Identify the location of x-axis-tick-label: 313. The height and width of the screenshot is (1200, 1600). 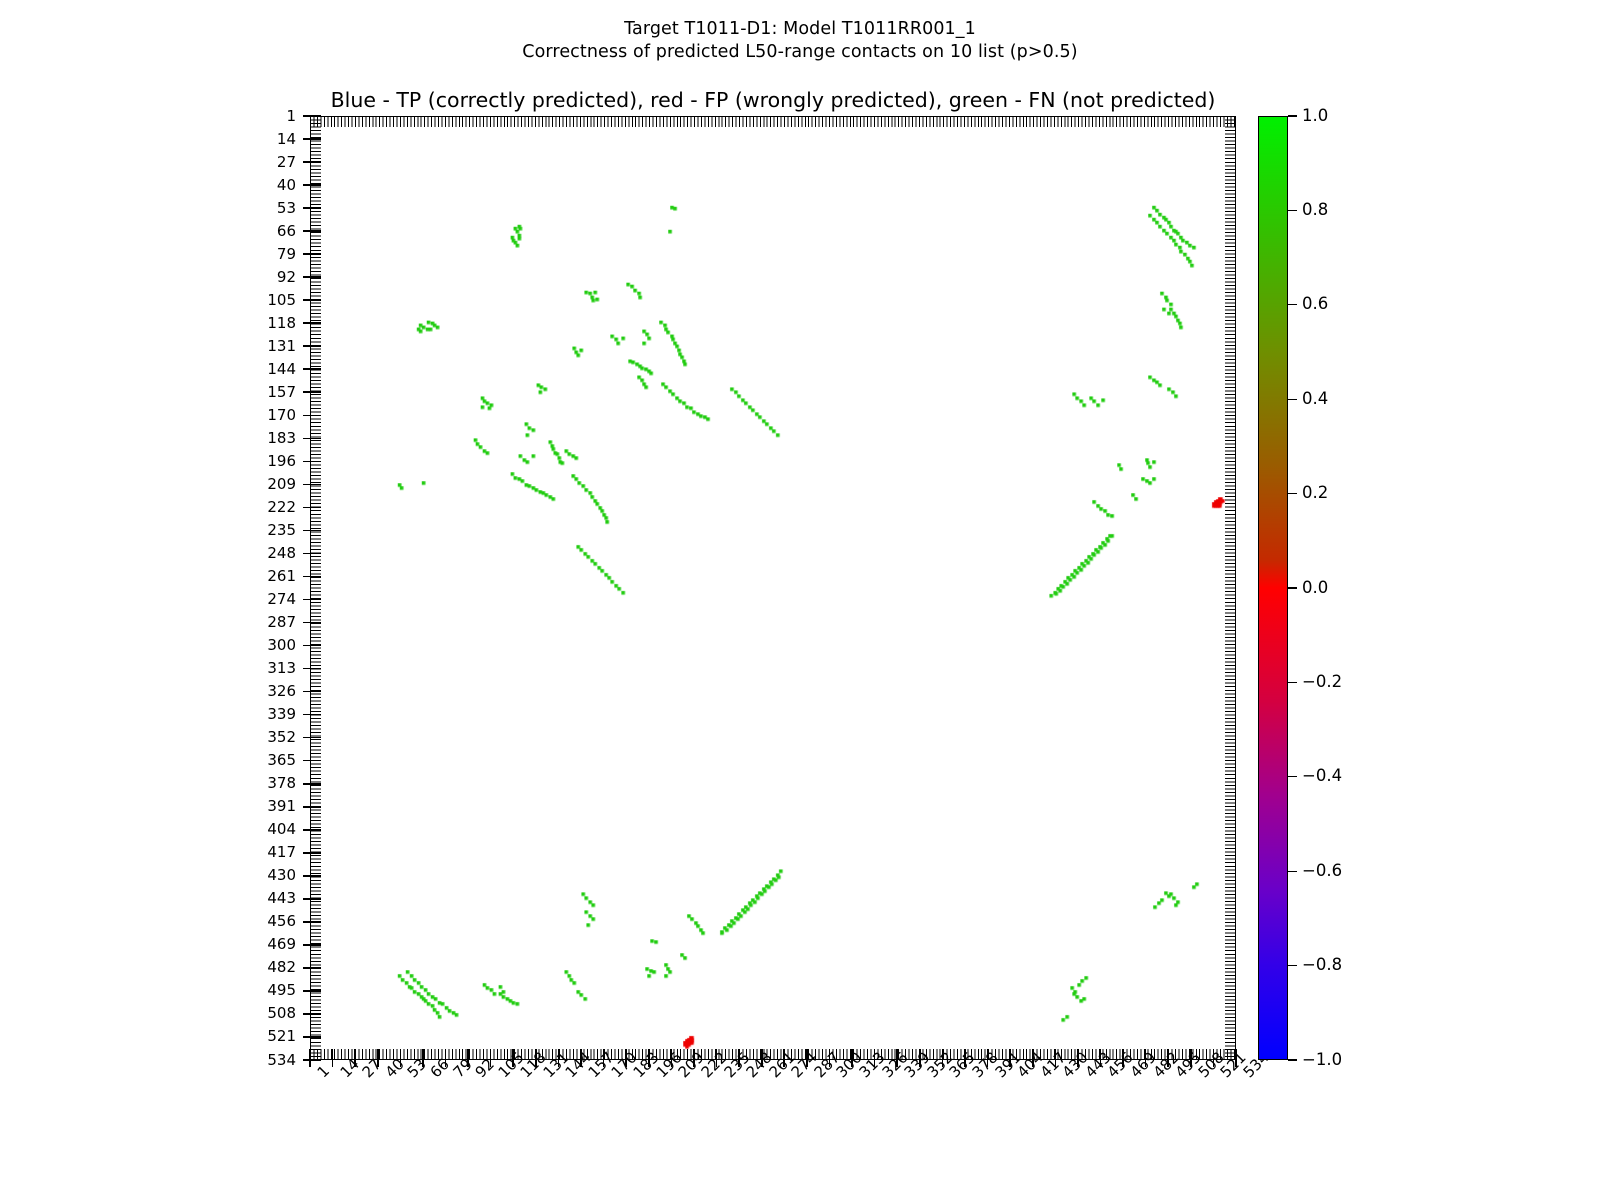
(872, 1064).